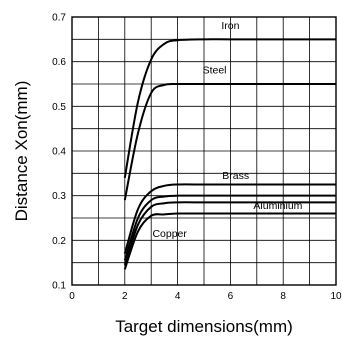  I want to click on y-tick-label: 0.4, so click(59, 152).